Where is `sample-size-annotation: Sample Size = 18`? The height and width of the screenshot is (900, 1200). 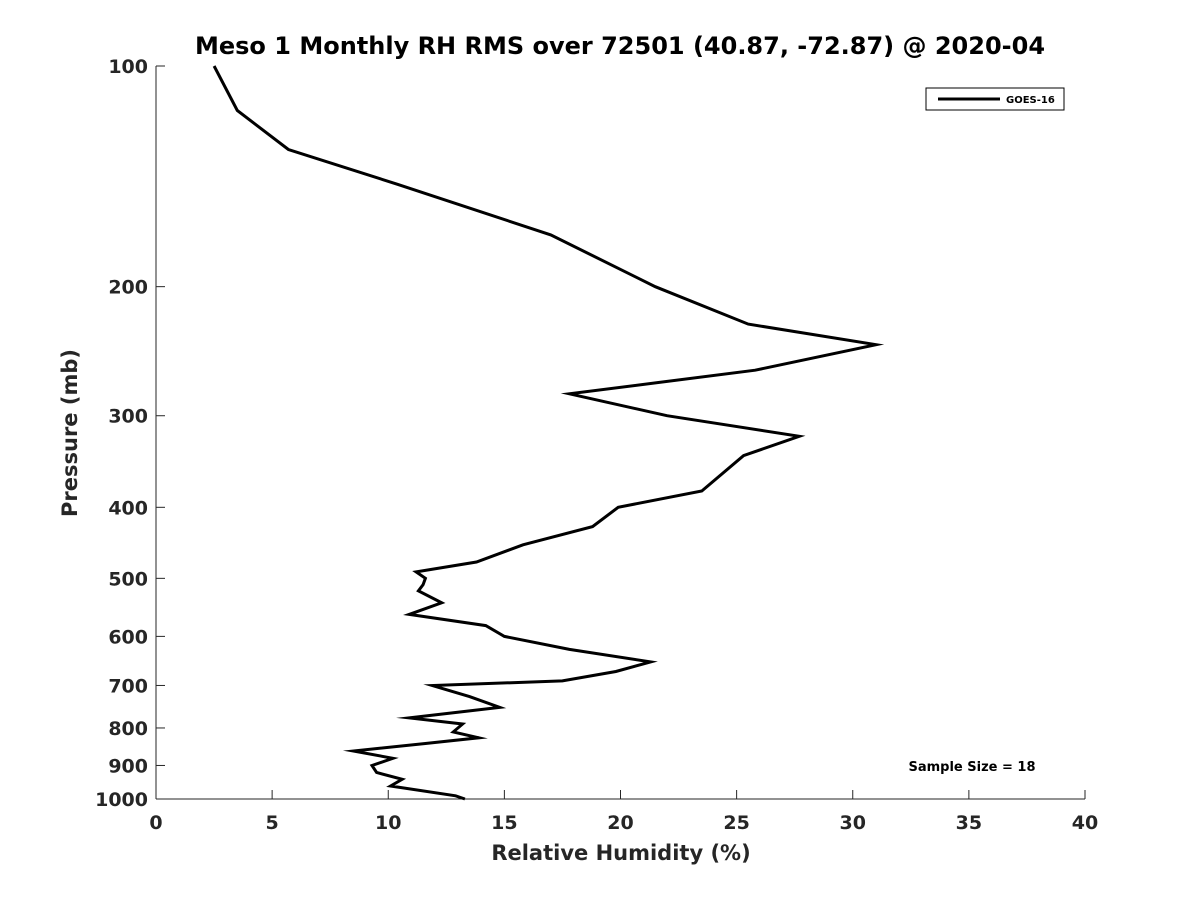
sample-size-annotation: Sample Size = 18 is located at coordinates (971, 767).